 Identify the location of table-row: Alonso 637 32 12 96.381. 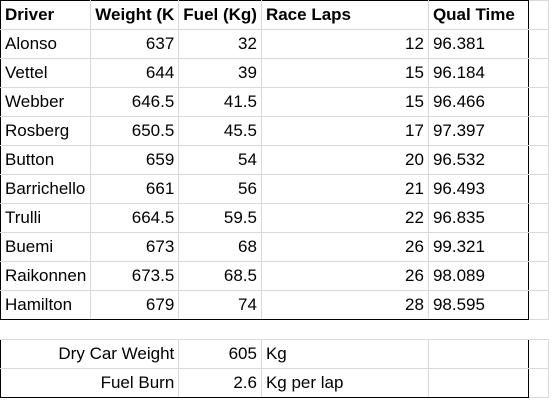
(274, 44).